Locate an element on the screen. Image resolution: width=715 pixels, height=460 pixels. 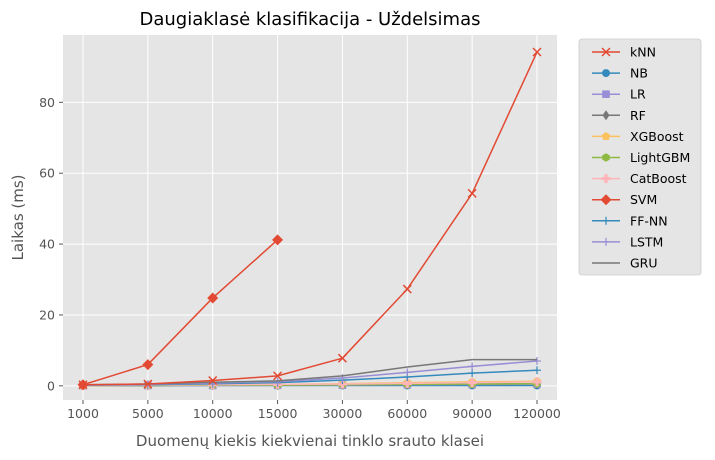
legend-label: XGBoost is located at coordinates (657, 136).